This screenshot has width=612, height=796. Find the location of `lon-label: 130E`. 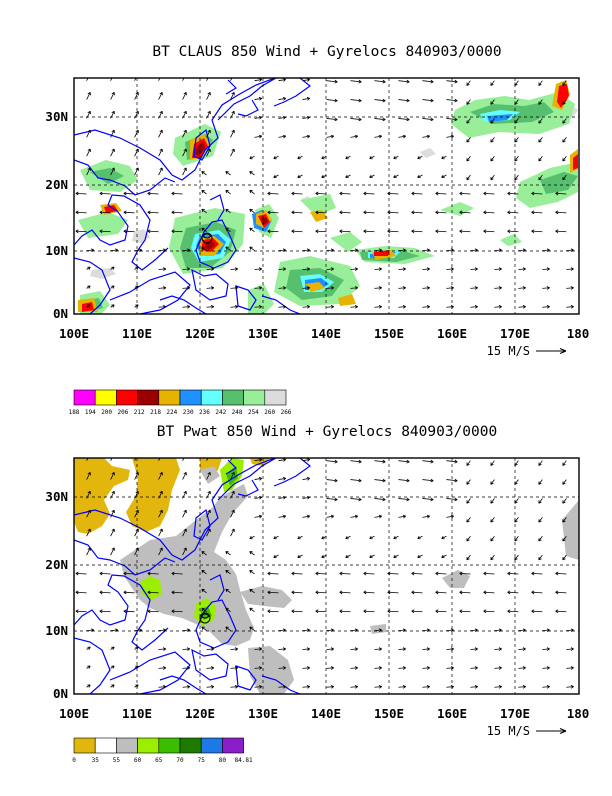

lon-label: 130E is located at coordinates (263, 333).